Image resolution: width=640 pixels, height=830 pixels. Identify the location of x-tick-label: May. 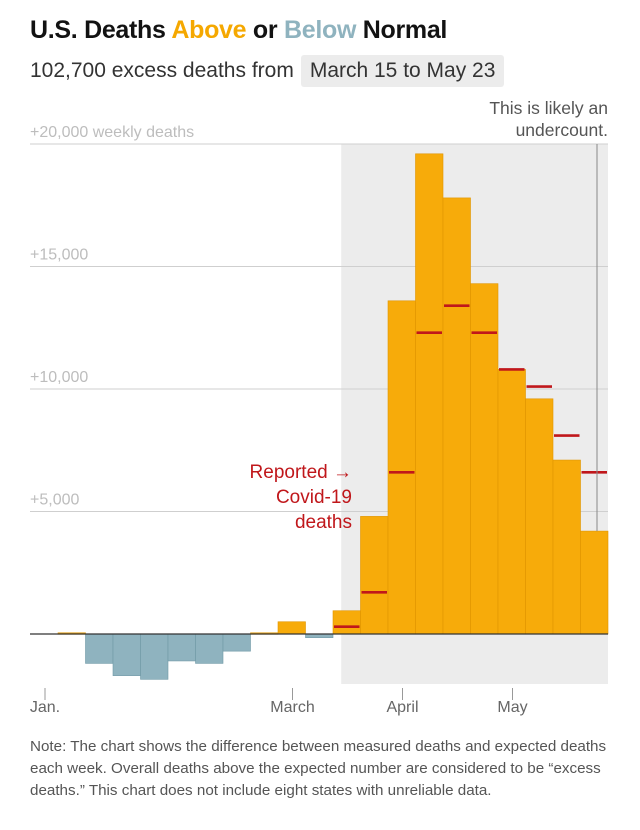
(512, 707).